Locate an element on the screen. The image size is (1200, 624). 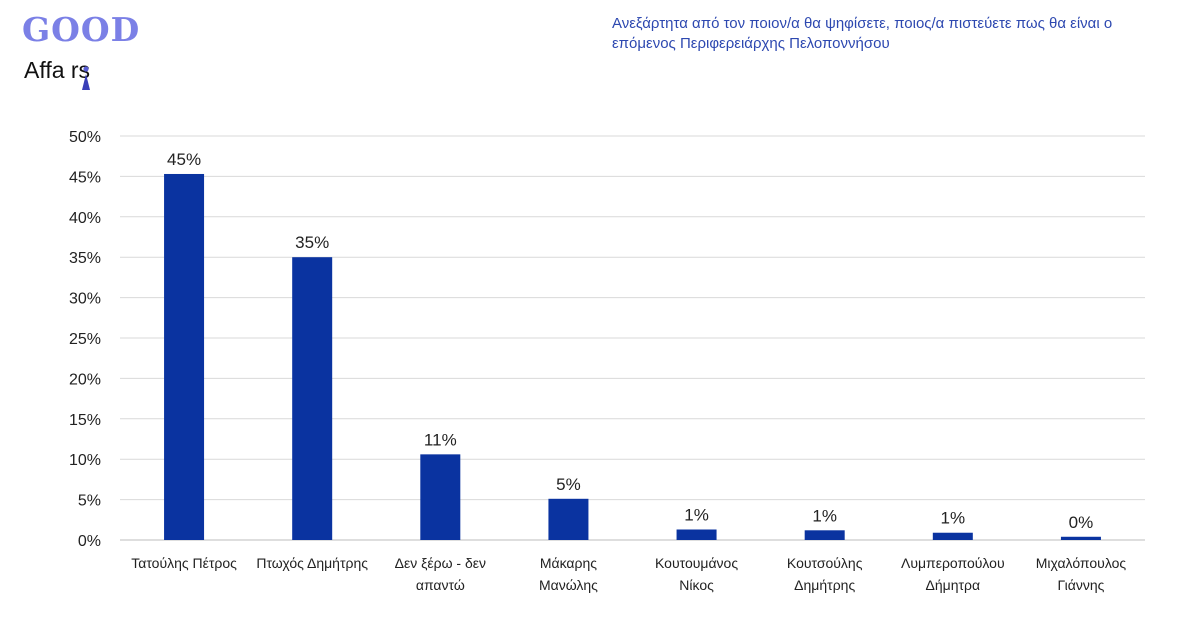
x-tick-label: Γιάννης is located at coordinates (1081, 585).